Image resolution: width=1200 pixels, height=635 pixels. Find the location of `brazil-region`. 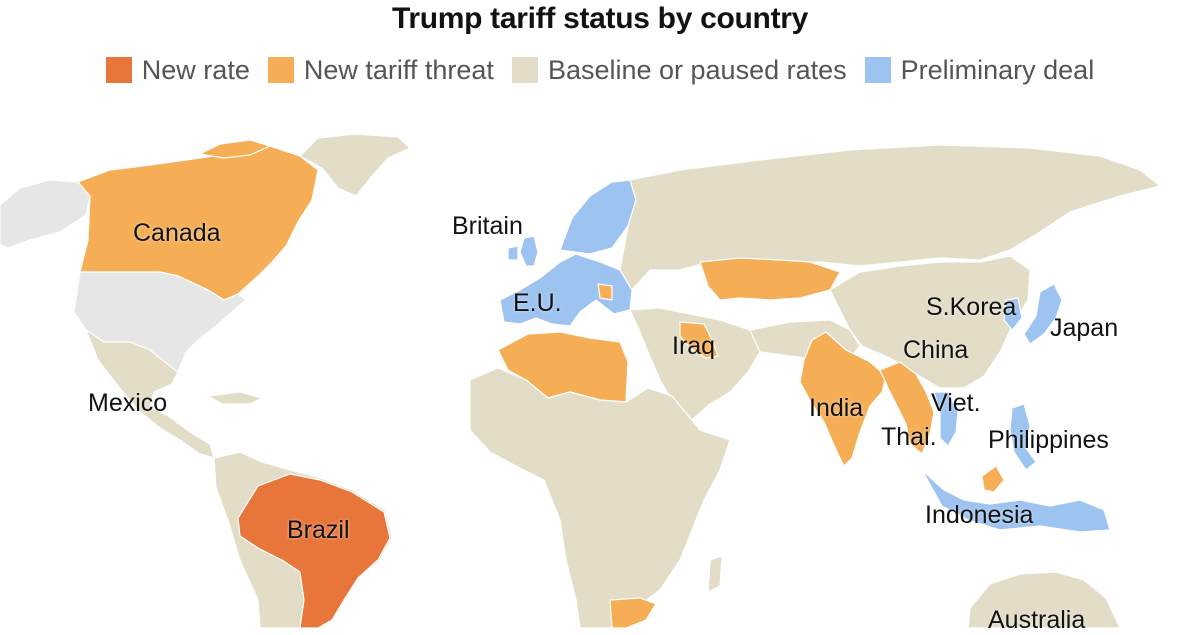

brazil-region is located at coordinates (314, 550).